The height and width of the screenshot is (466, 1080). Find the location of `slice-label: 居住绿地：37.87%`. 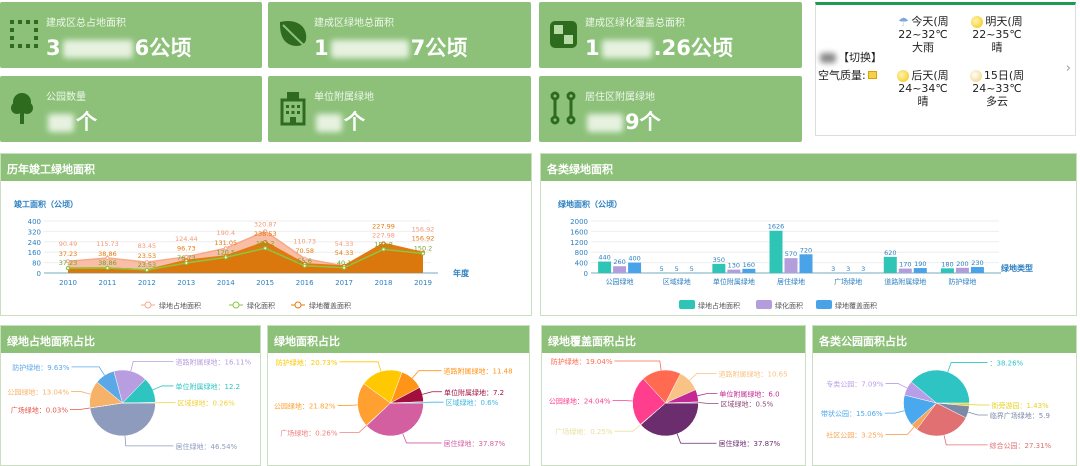

slice-label: 居住绿地：37.87% is located at coordinates (750, 443).